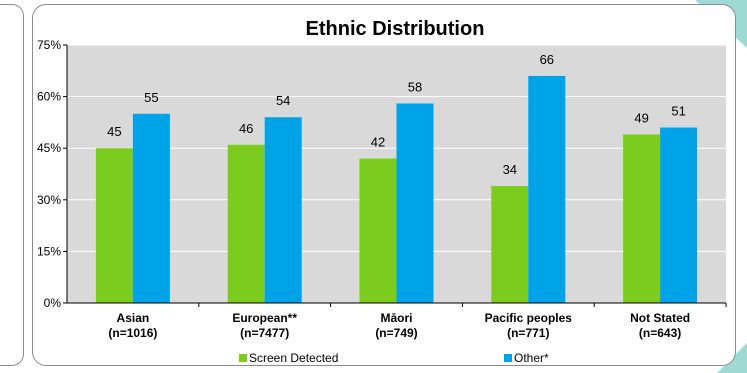 This screenshot has width=747, height=373. Describe the element at coordinates (264, 333) in the screenshot. I see `x-tick-sample-size: (n=7477)` at that location.